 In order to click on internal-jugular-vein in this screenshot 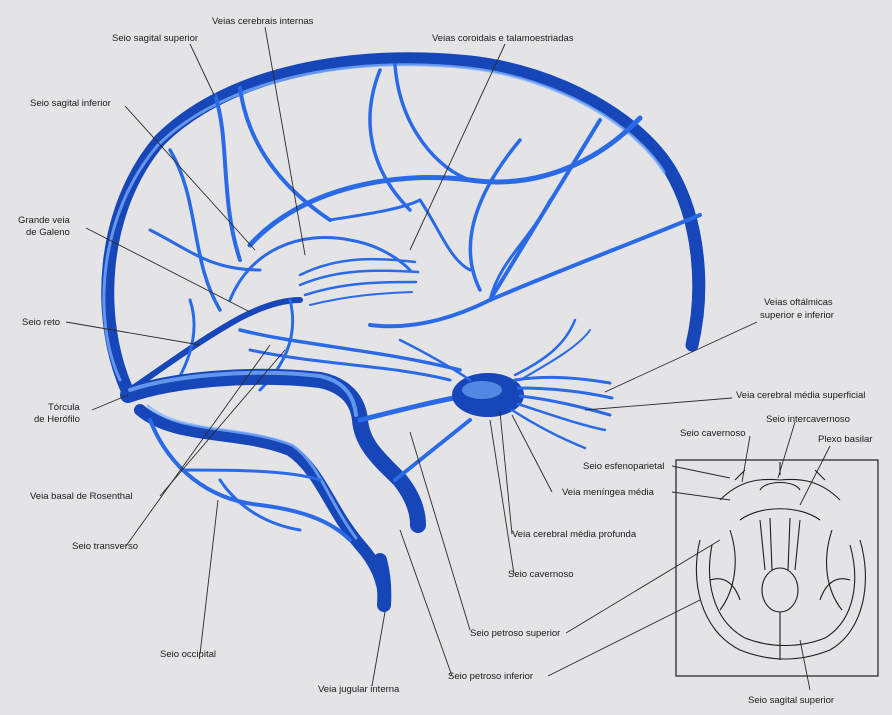, I will do `click(382, 582)`.